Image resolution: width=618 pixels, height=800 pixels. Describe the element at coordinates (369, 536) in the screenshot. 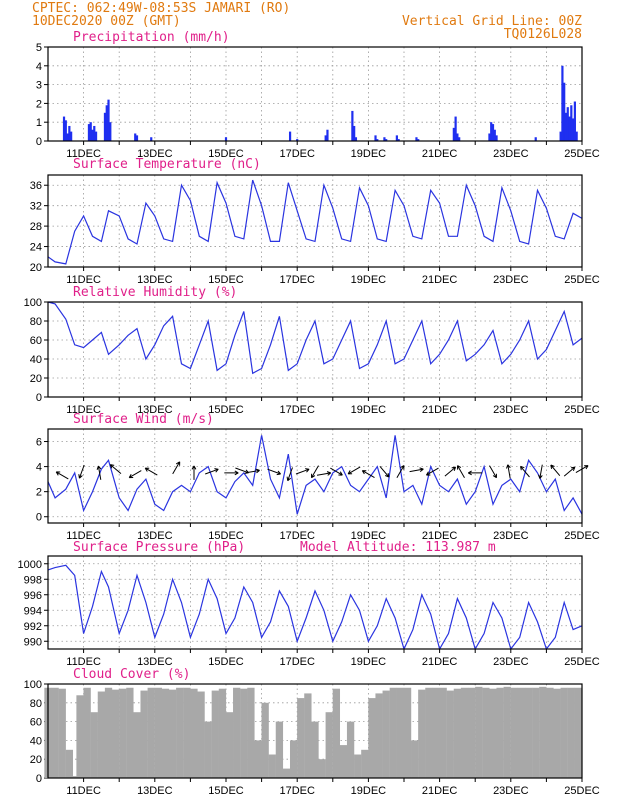

I see `wind-xtick-label: 19DEC` at that location.